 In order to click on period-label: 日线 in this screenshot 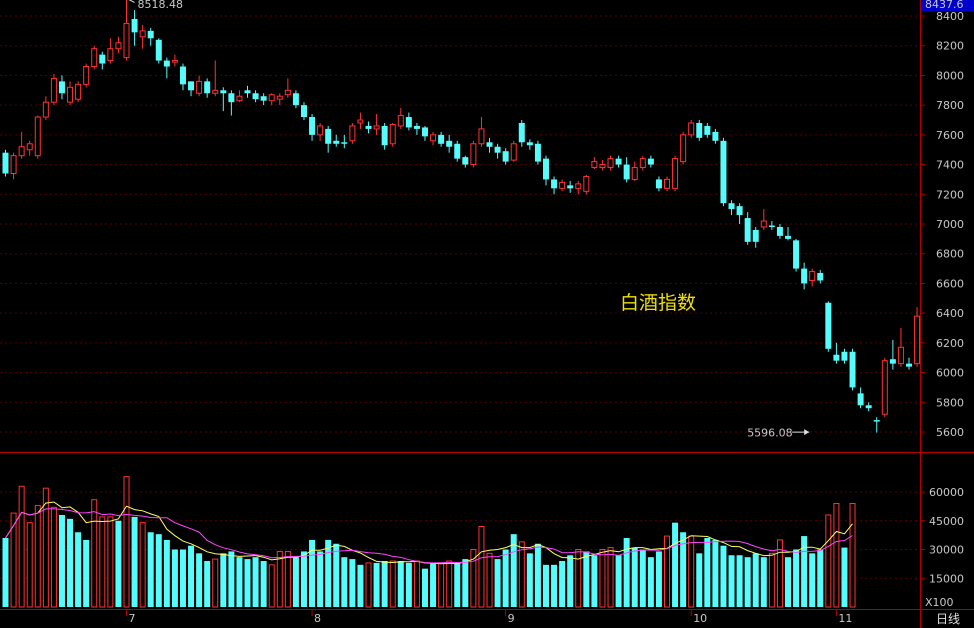, I will do `click(948, 619)`.